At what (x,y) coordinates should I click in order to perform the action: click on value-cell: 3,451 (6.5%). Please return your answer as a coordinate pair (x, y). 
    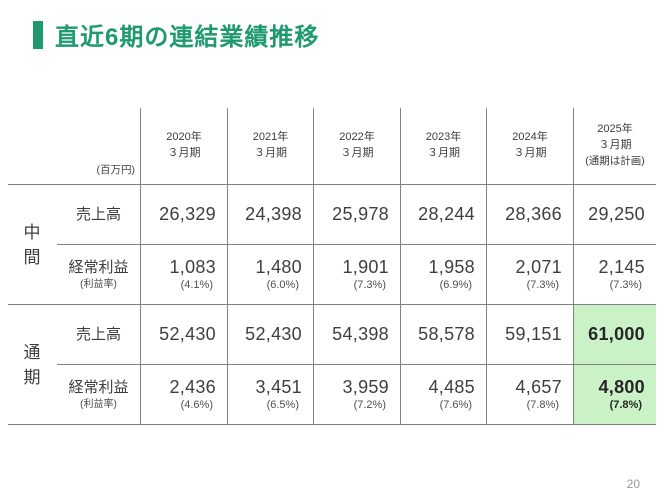
    Looking at the image, I should click on (270, 395).